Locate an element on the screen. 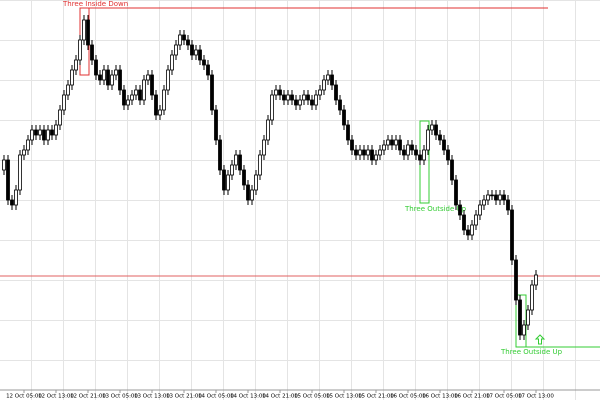  x-tick-label: 13 Oct 21:00 is located at coordinates (184, 397).